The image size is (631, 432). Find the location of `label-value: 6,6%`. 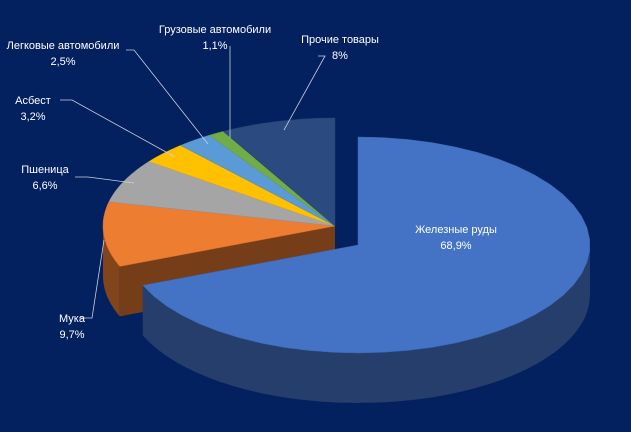

label-value: 6,6% is located at coordinates (45, 186).